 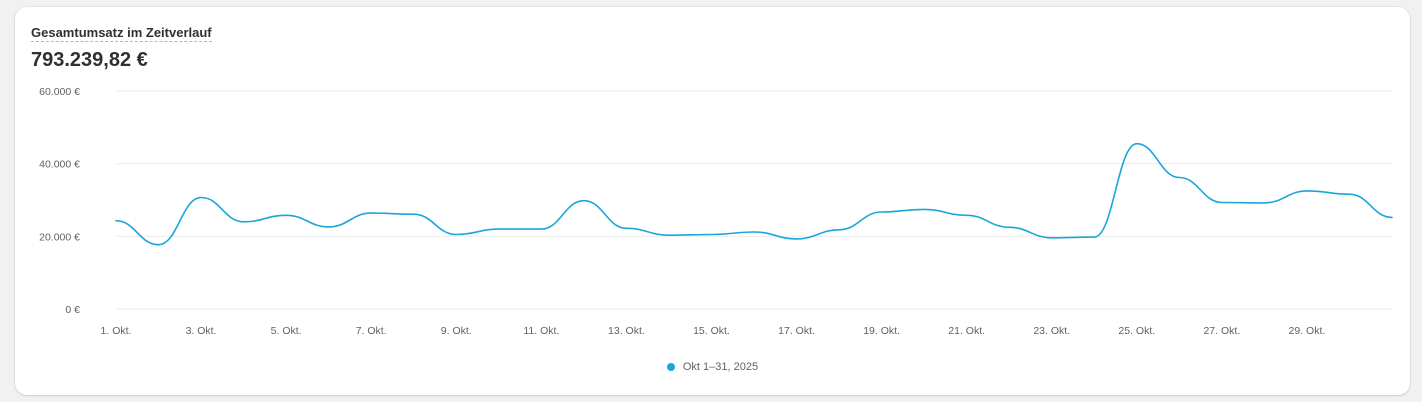 I want to click on y-tick-label: 40.000 €, so click(x=59, y=165).